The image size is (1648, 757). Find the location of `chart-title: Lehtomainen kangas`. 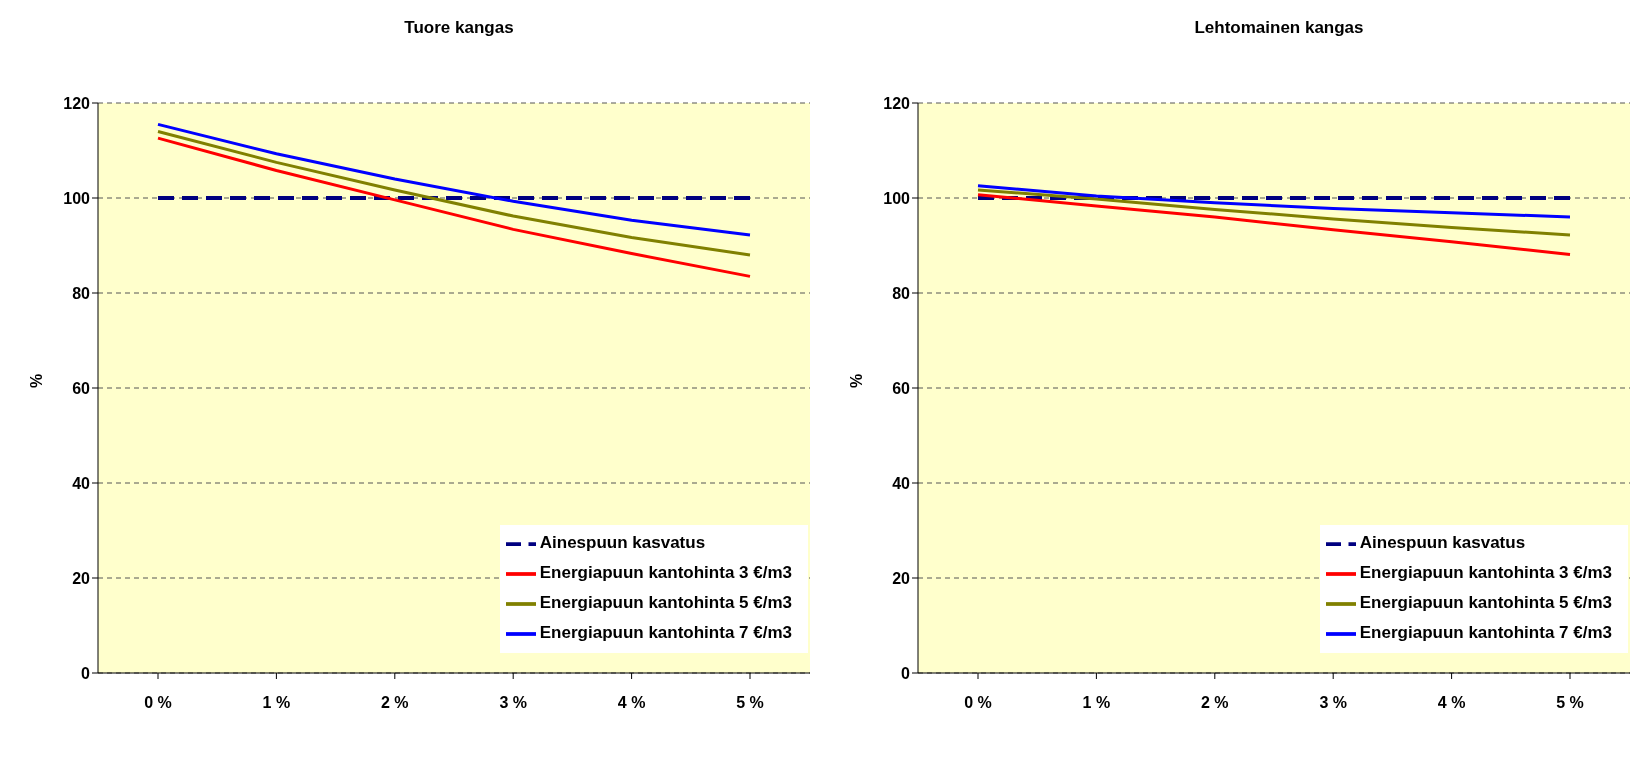

chart-title: Lehtomainen kangas is located at coordinates (1279, 28).